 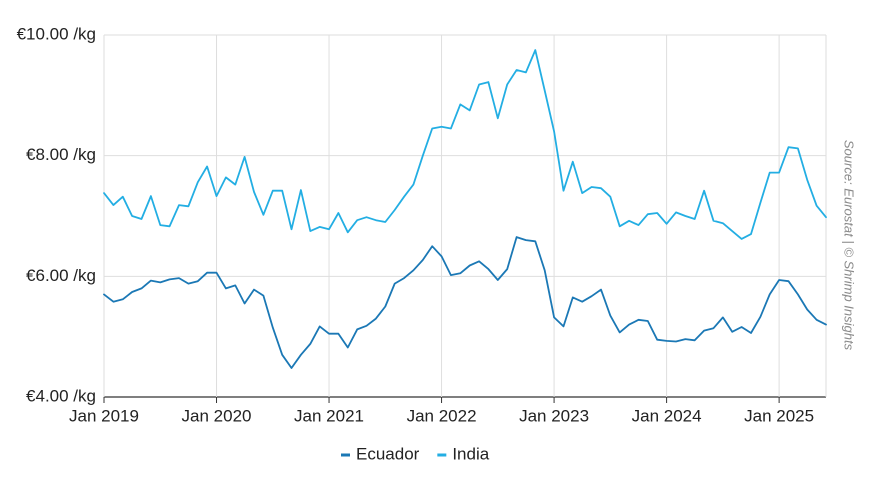 What do you see at coordinates (470, 453) in the screenshot?
I see `legend-label-india: India` at bounding box center [470, 453].